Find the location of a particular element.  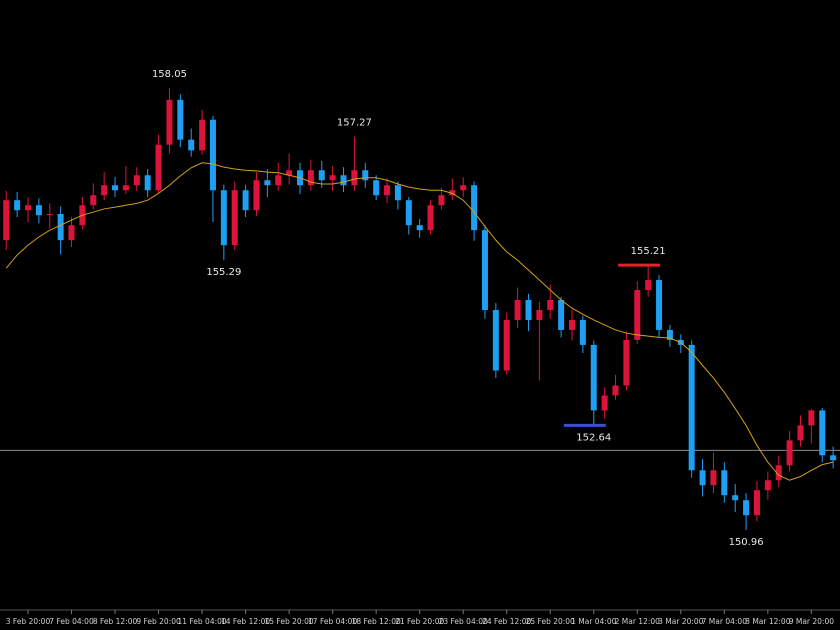

x-tick-label: 2 Mar 12:00 is located at coordinates (638, 621).